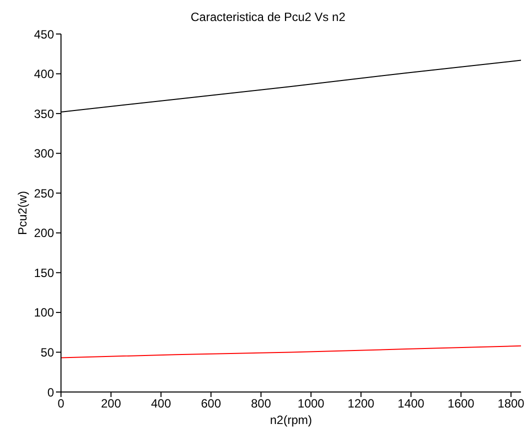  Describe the element at coordinates (44, 193) in the screenshot. I see `y-tick-label: 250` at that location.